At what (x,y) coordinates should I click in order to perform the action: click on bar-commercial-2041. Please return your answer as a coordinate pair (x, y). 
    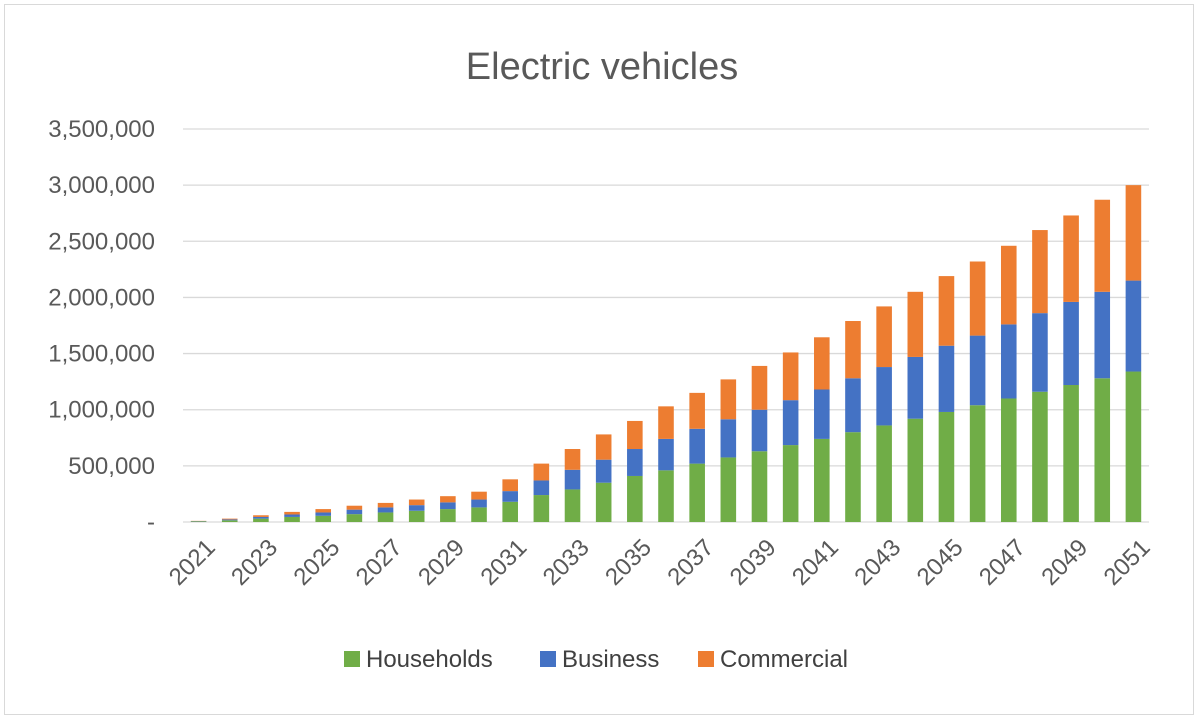
    Looking at the image, I should click on (822, 363).